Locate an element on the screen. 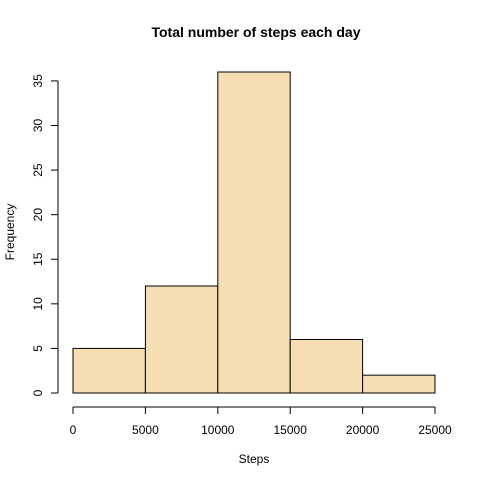 The height and width of the screenshot is (480, 480). x-tick-label: 0 is located at coordinates (73, 430).